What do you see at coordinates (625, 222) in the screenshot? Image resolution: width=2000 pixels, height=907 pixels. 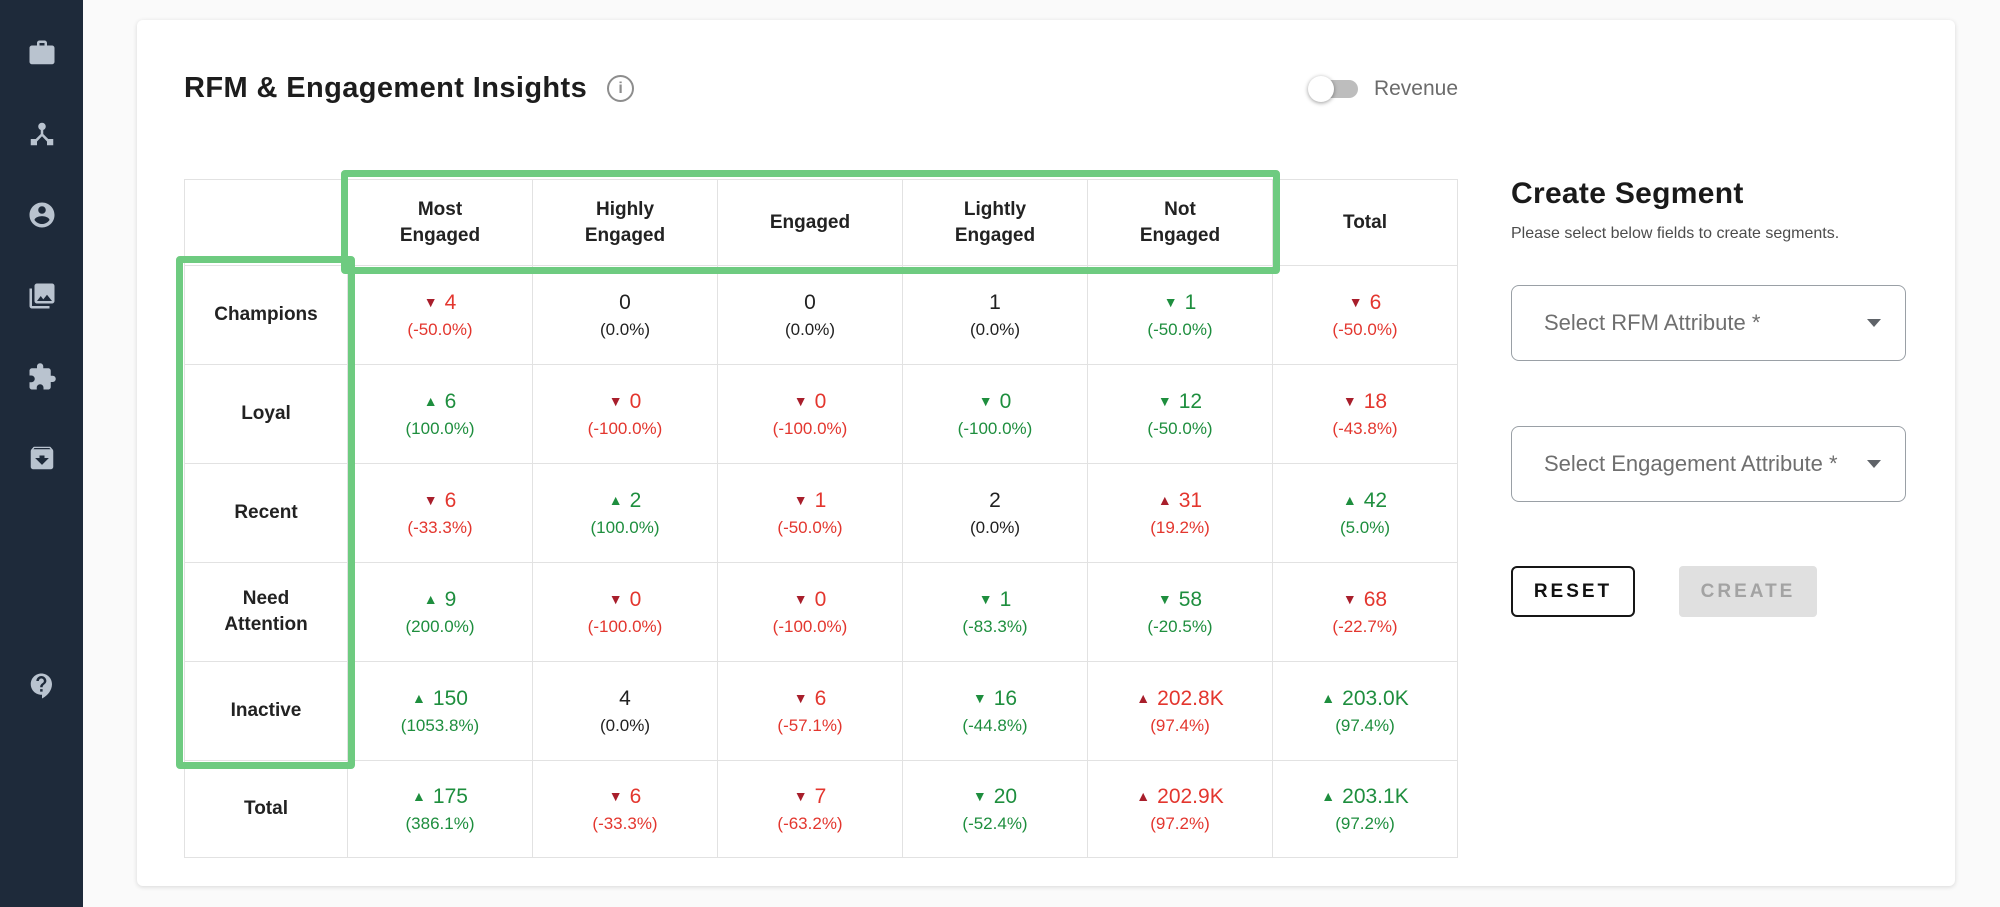 I see `column-header-highly-engaged: Highly Engaged` at bounding box center [625, 222].